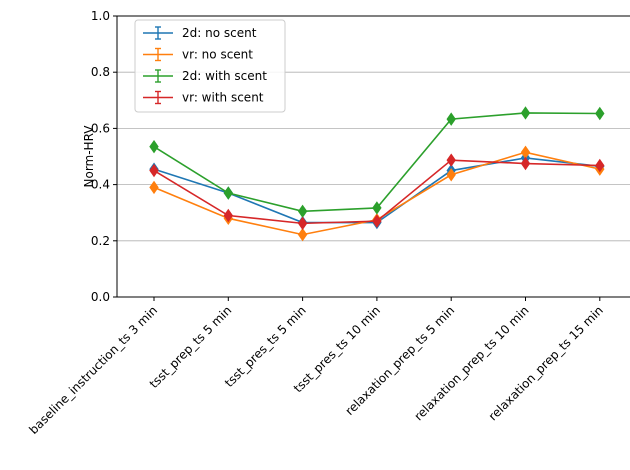 Image resolution: width=630 pixels, height=470 pixels. Describe the element at coordinates (100, 241) in the screenshot. I see `y-tick-label: 0.2` at that location.